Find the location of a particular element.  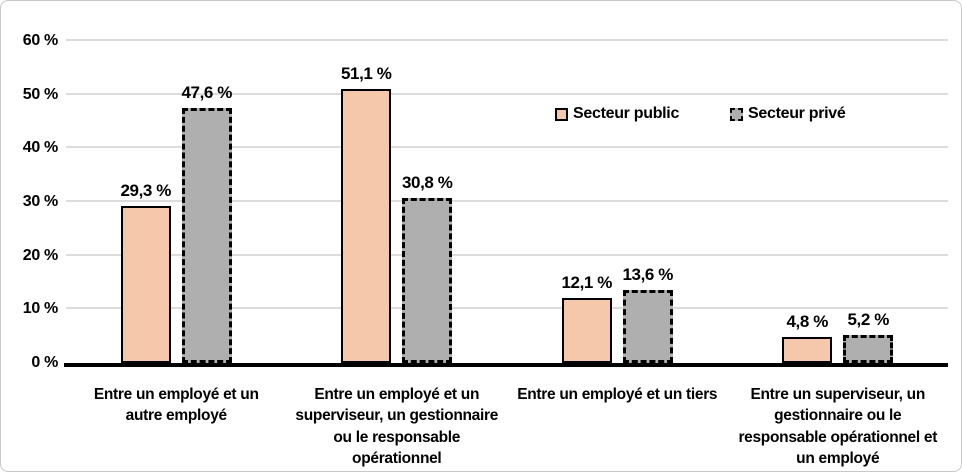

x-axis-label: Entre un employé et un tiers is located at coordinates (617, 394).